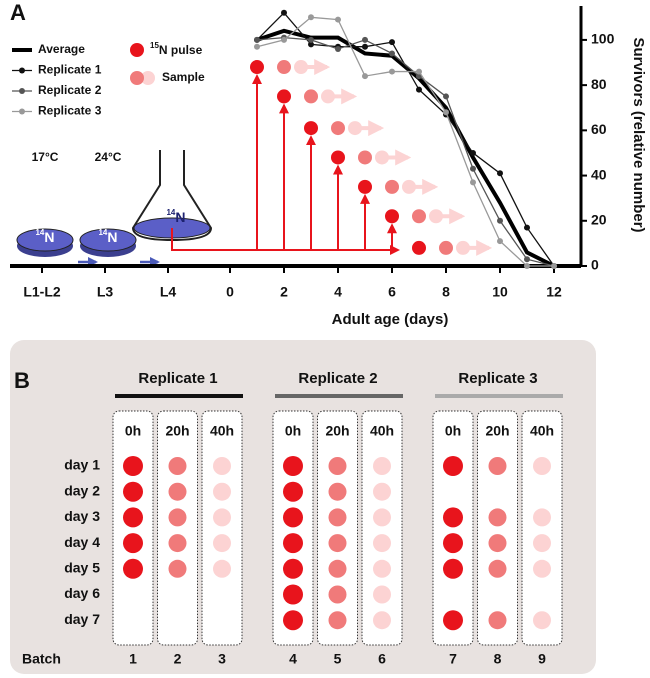 The image size is (650, 678). What do you see at coordinates (603, 39) in the screenshot?
I see `y-tick-label: 100` at bounding box center [603, 39].